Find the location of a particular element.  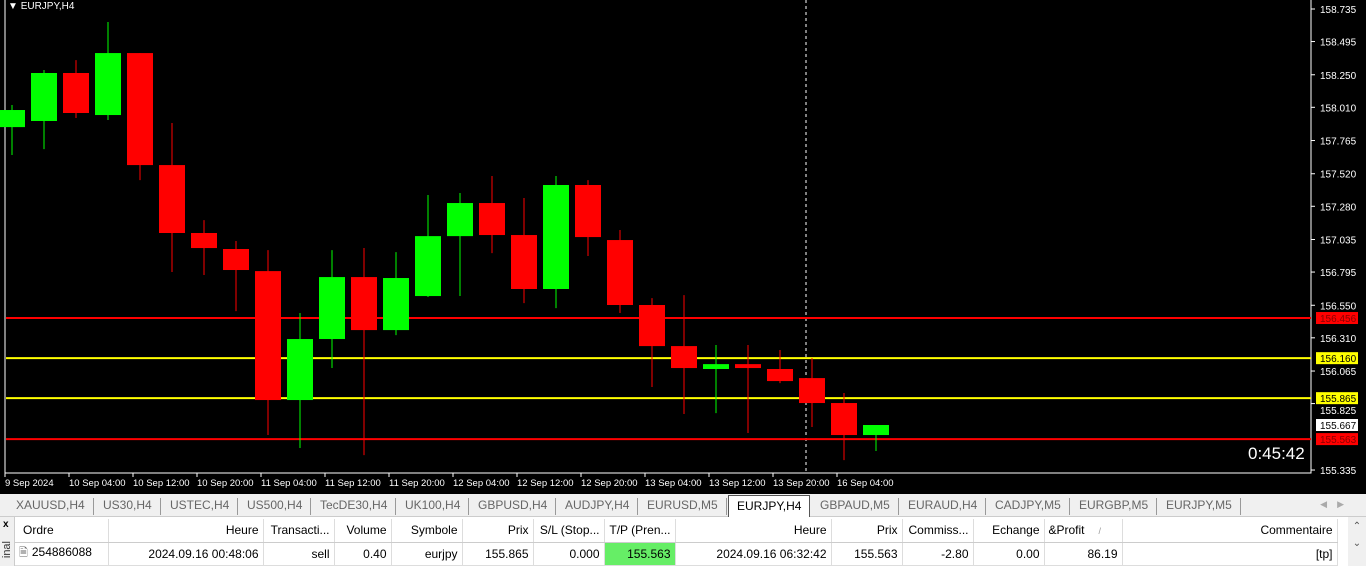

time-tick-label: 13 Sep 20:00 is located at coordinates (801, 483).